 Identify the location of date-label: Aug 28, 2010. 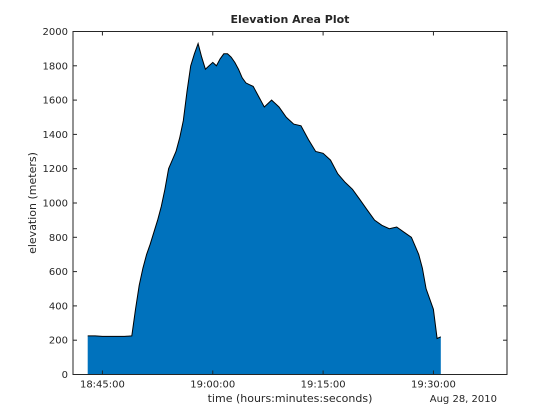
(463, 399).